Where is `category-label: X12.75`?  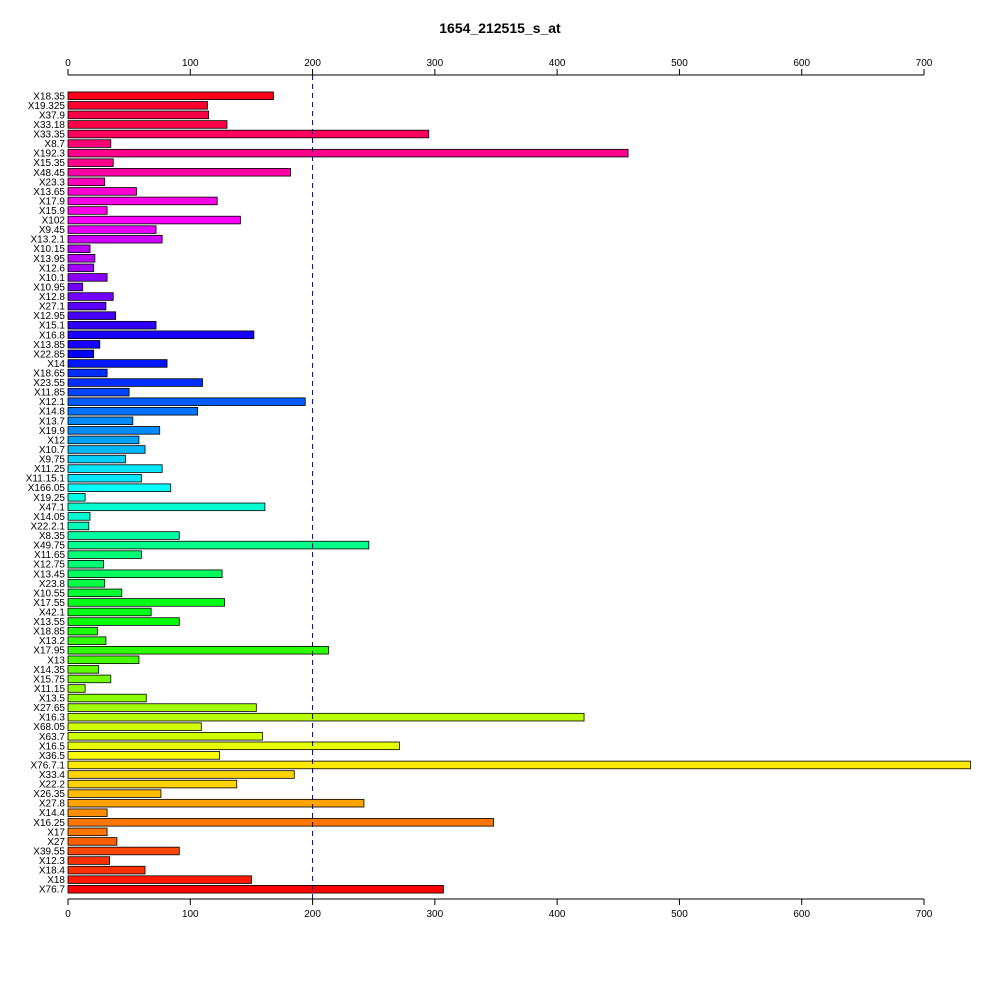
category-label: X12.75 is located at coordinates (49, 565).